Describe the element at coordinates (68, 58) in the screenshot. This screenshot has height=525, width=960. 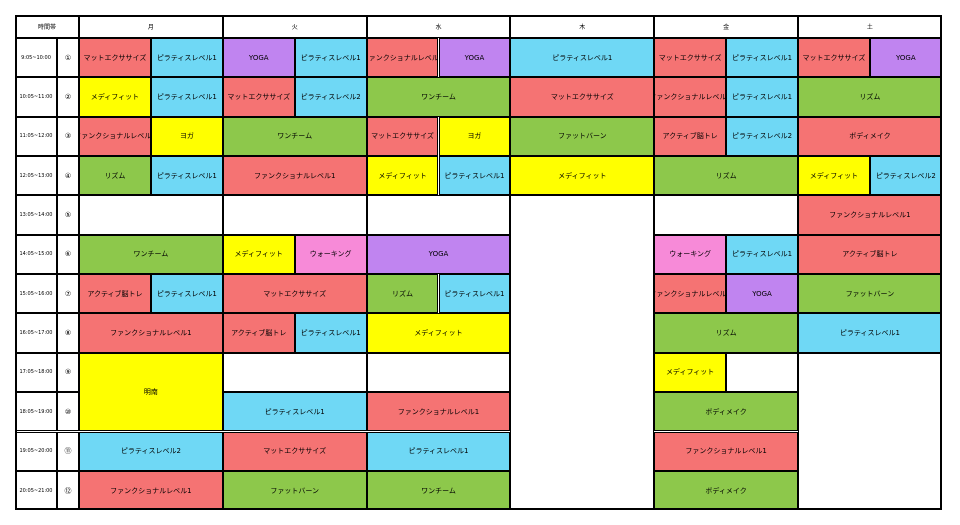
I see `number-cell: ①` at that location.